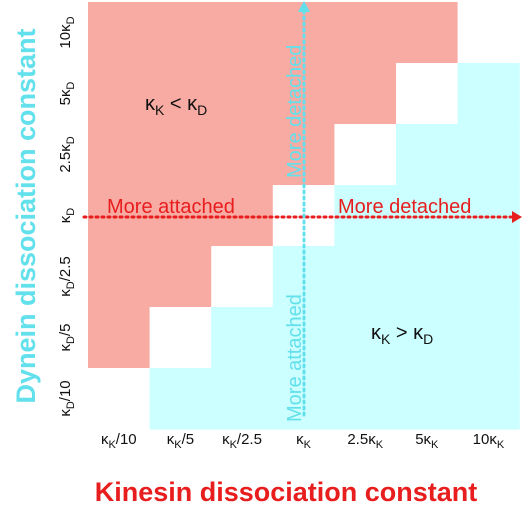  I want to click on region-label-upper-left-operator: <, so click(175, 104).